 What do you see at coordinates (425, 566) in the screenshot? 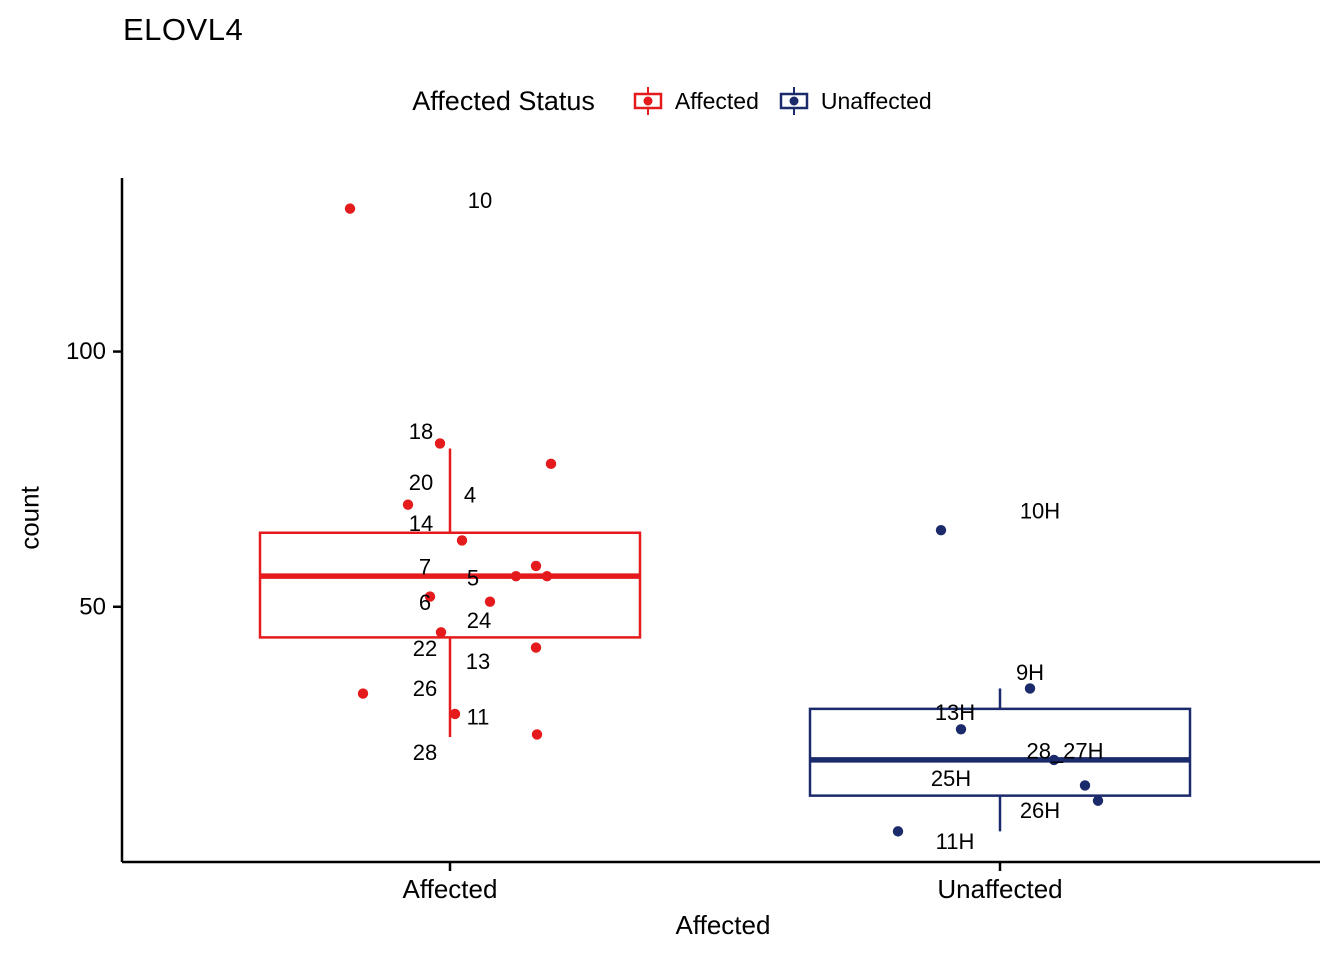
I see `point-label: 7` at bounding box center [425, 566].